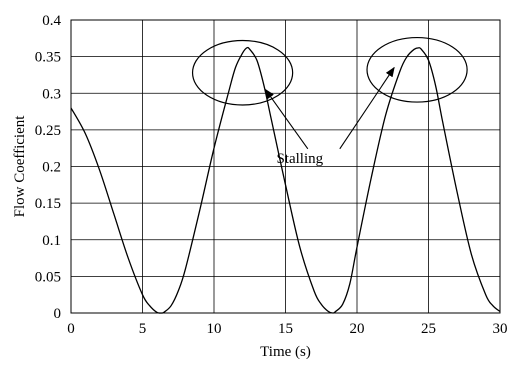 Image resolution: width=509 pixels, height=370 pixels. What do you see at coordinates (48, 277) in the screenshot?
I see `y-tick-label: 0.05` at bounding box center [48, 277].